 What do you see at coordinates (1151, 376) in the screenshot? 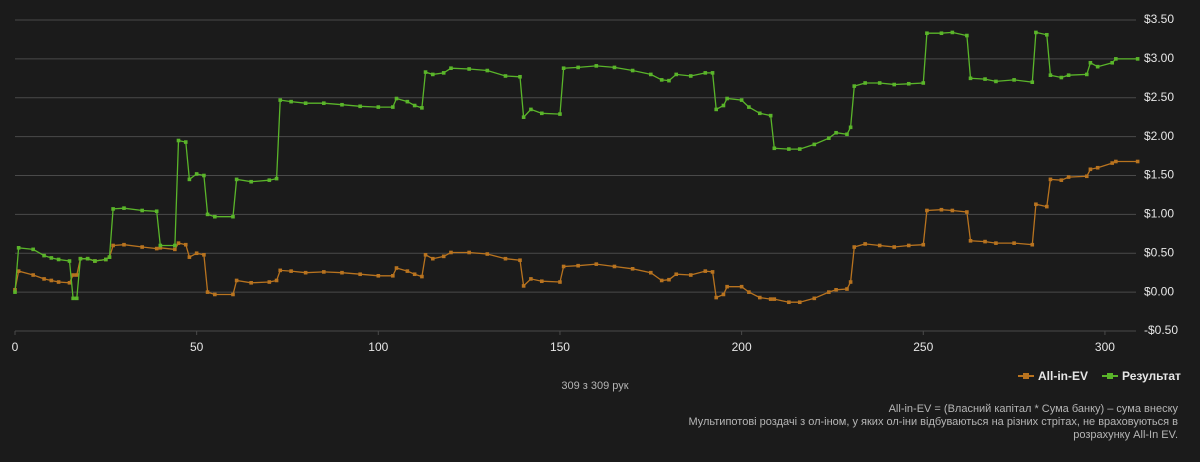
I see `legend-label: Результат` at bounding box center [1151, 376].